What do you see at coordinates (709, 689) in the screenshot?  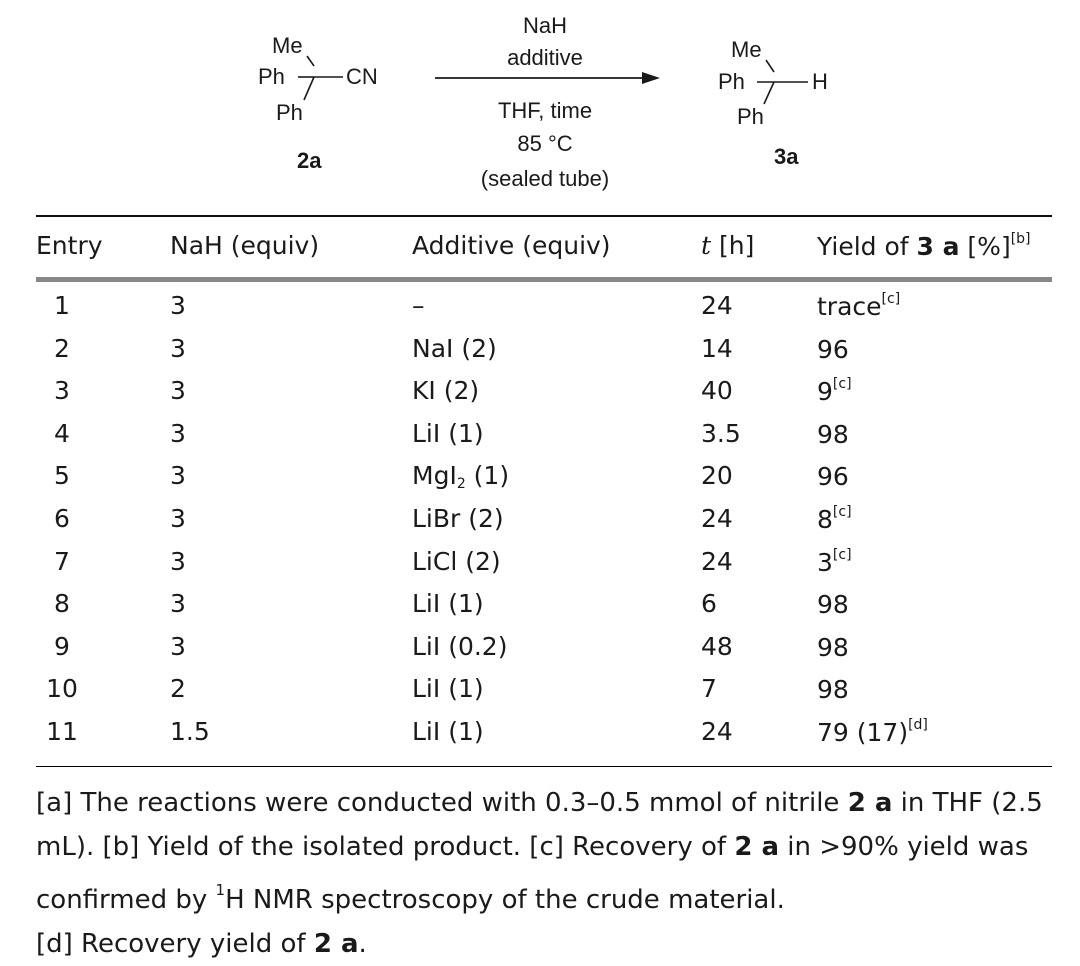 I see `cell-time: 7` at bounding box center [709, 689].